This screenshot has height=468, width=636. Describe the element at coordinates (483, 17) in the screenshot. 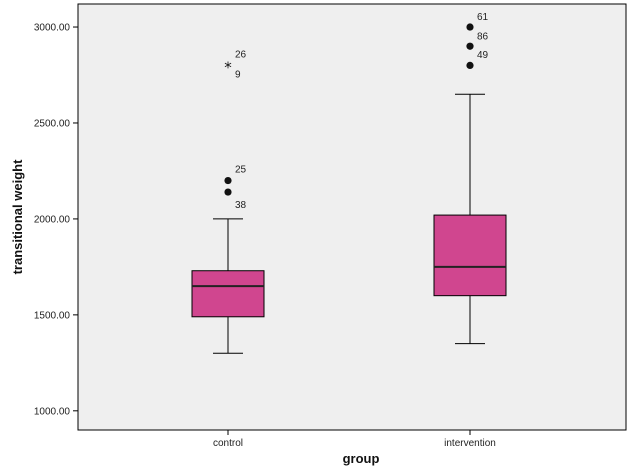

I see `outlier-label: 61` at that location.